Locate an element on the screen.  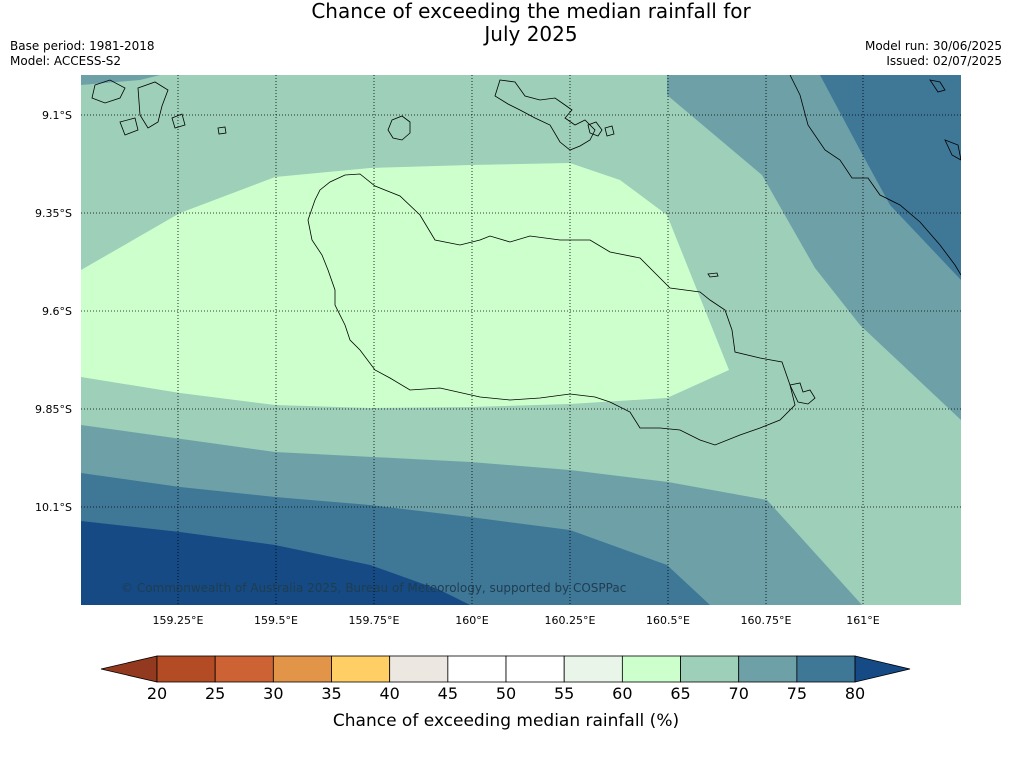
colorbar-title: Chance of exceeding median rainfall (%) is located at coordinates (506, 721).